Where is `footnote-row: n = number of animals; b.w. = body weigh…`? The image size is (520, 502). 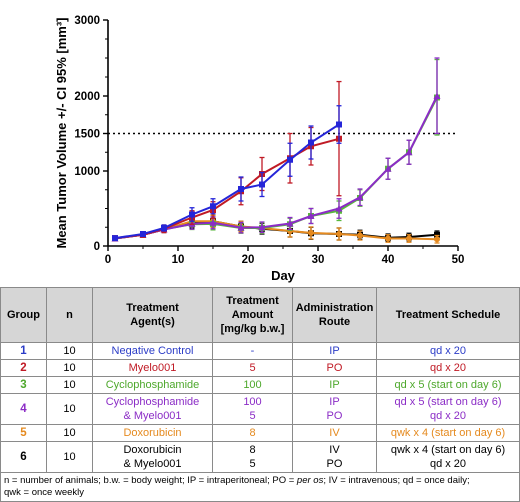 footnote-row: n = number of animals; b.w. = body weigh… is located at coordinates (260, 487).